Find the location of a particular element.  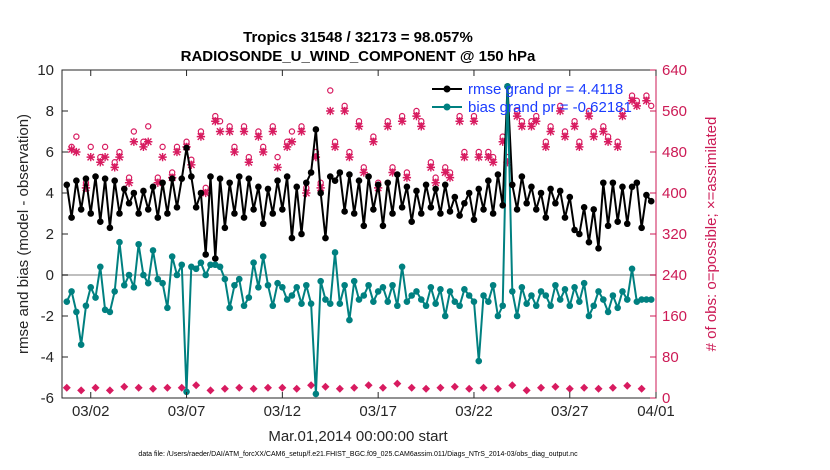

y-axis-label: rmse and bias (model - observation) is located at coordinates (23, 234).